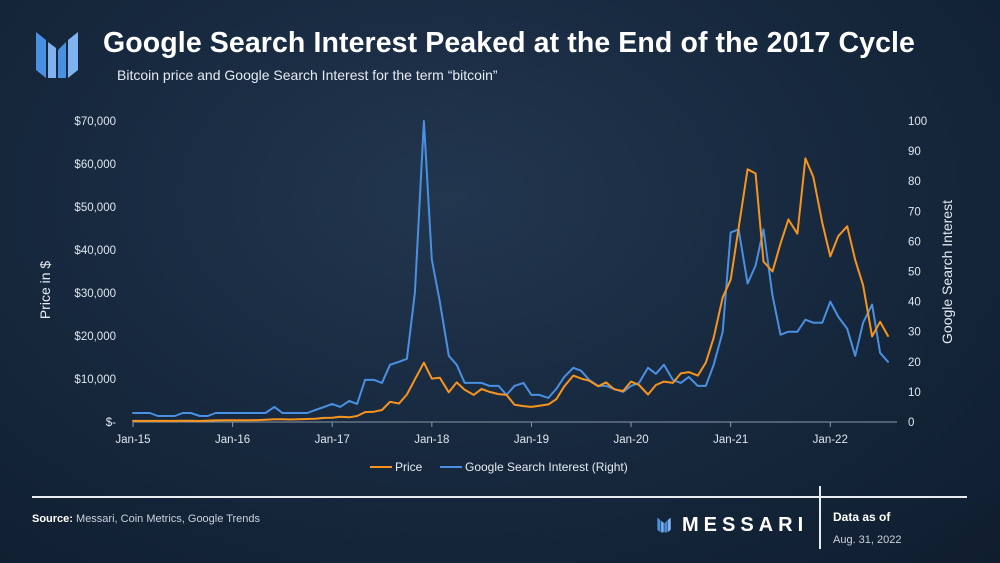  I want to click on y-right-tick-label: 10, so click(914, 393).